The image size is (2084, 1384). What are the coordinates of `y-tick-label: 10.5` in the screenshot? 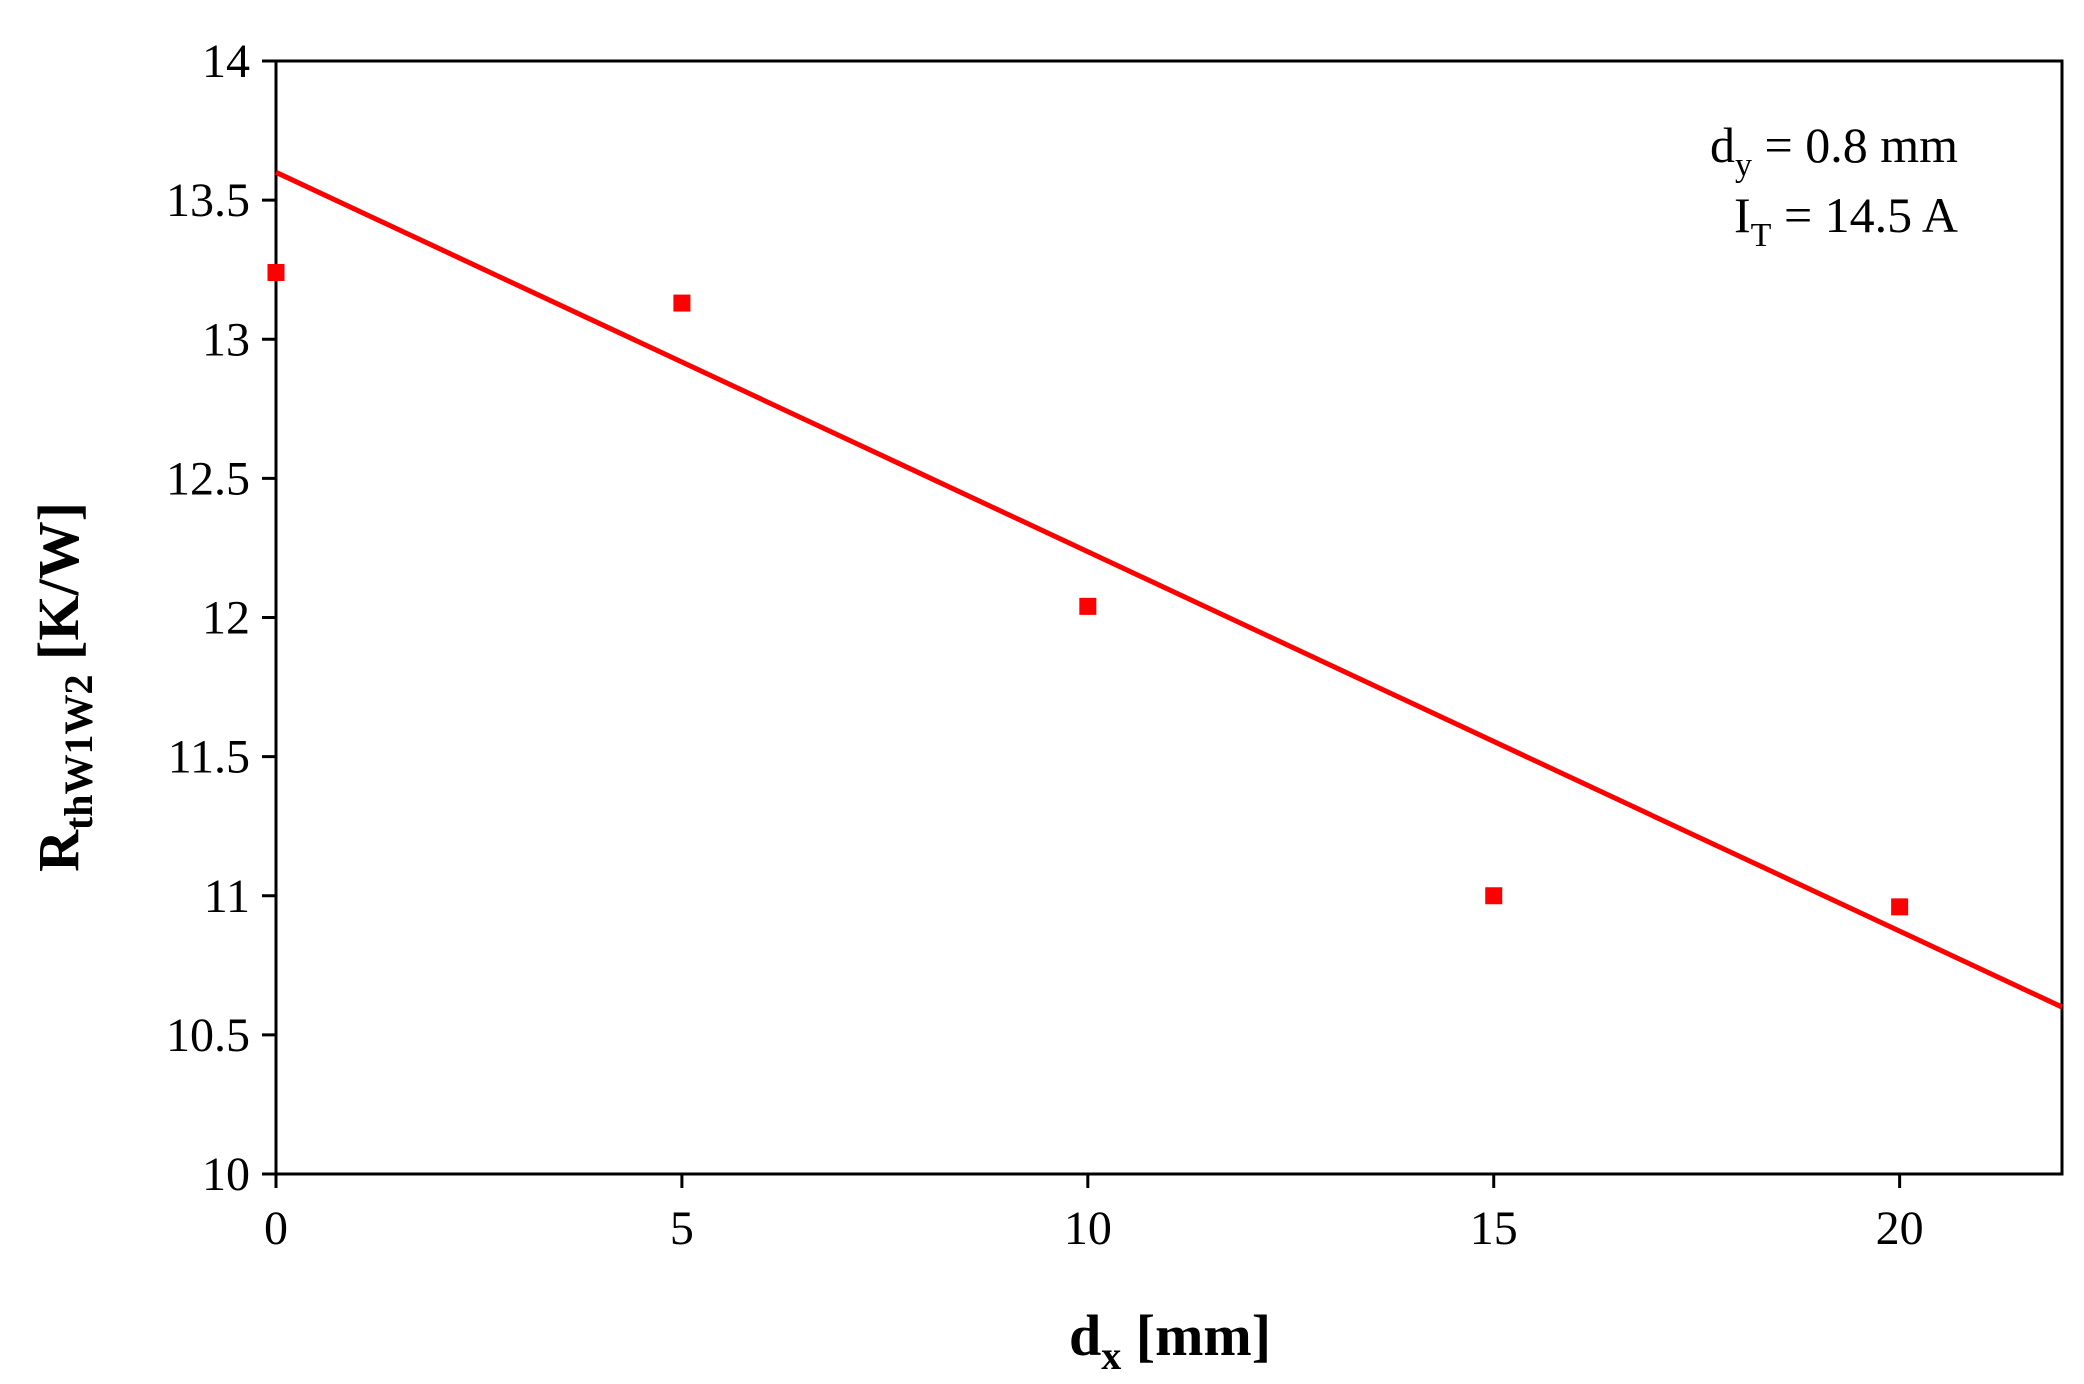 It's located at (208, 1035).